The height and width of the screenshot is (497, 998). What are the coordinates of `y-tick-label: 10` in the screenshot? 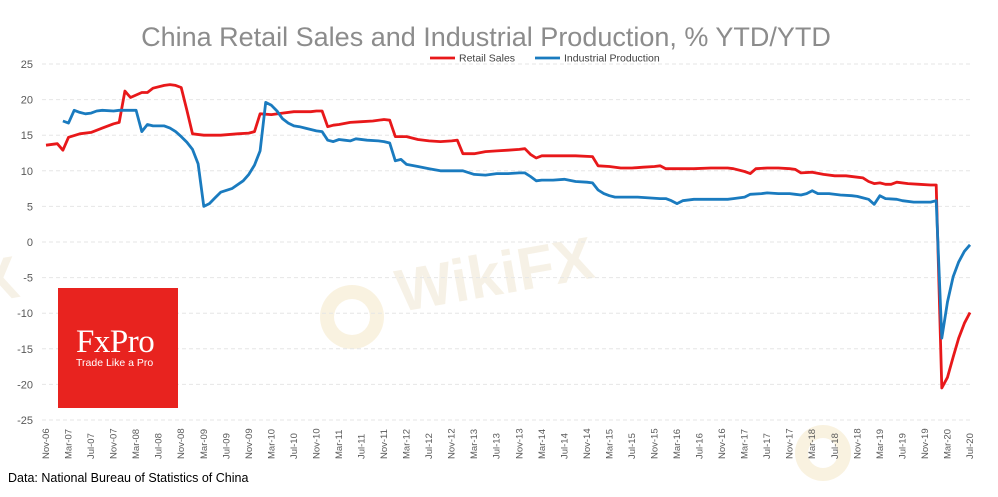 It's located at (27, 172).